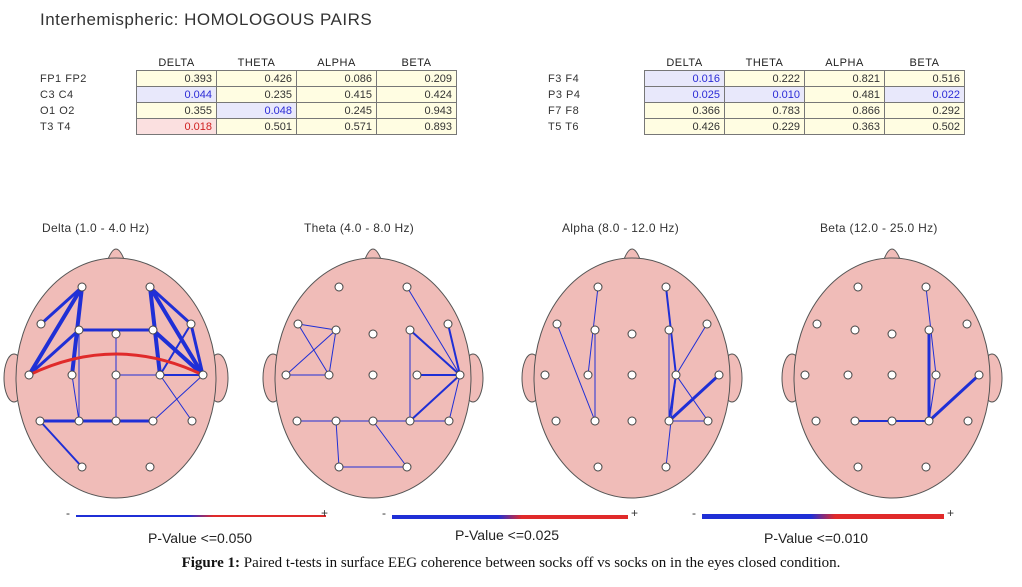 This screenshot has height=587, width=1022. What do you see at coordinates (416, 78) in the screenshot?
I see `table-cell: 0.209` at bounding box center [416, 78].